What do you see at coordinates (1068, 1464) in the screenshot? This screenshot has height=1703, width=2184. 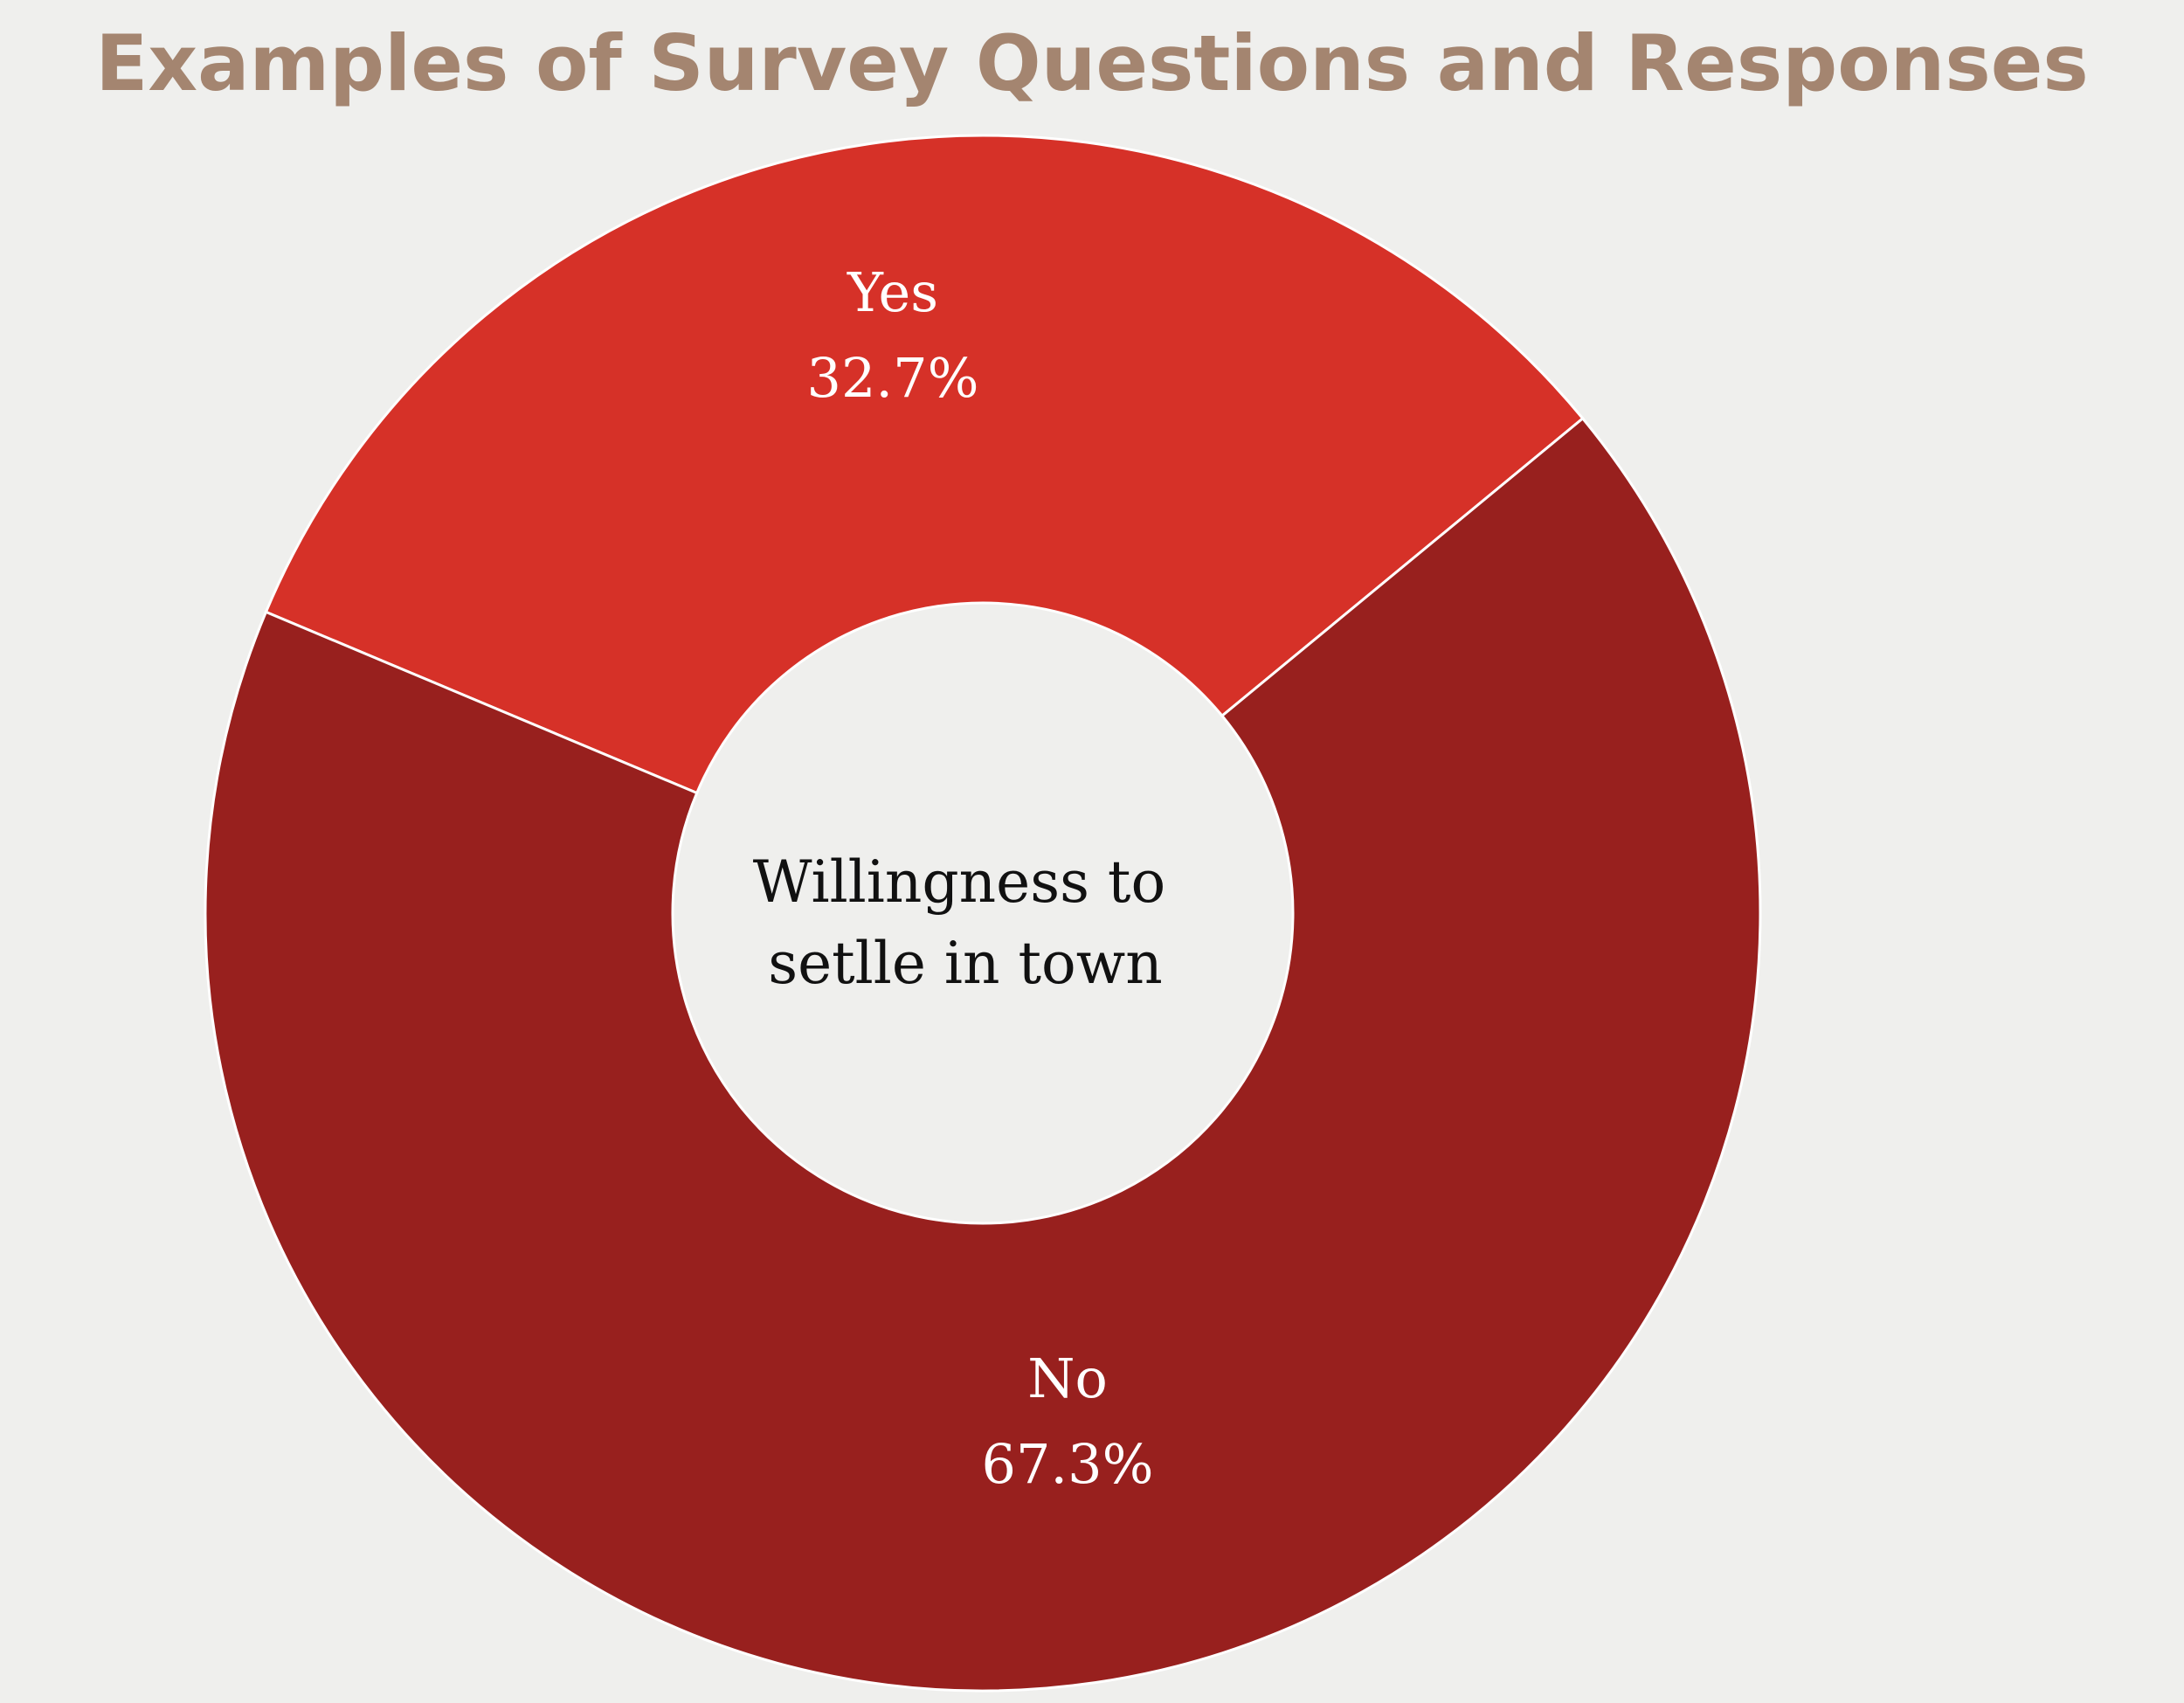 I see `slice-value-no: 67.3%` at bounding box center [1068, 1464].